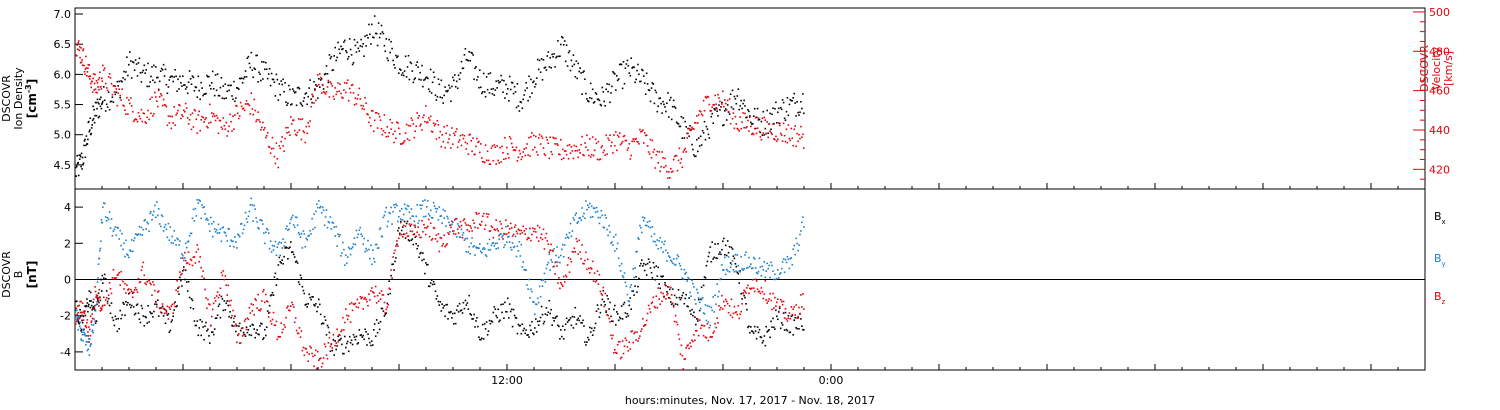  I want to click on velocity-y-tick-label: 460, so click(1439, 91).